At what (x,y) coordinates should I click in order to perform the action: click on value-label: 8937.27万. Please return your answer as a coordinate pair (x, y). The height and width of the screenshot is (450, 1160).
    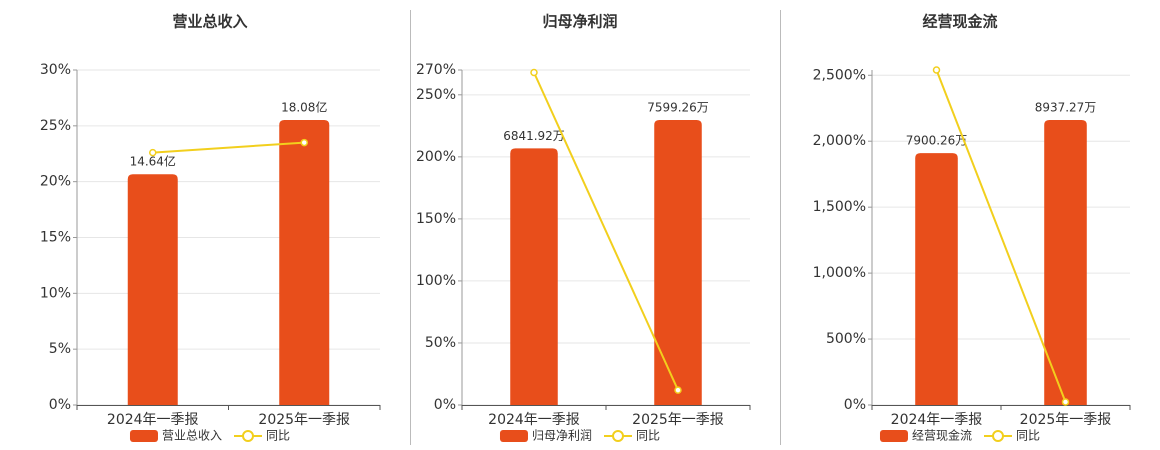
    Looking at the image, I should click on (1066, 107).